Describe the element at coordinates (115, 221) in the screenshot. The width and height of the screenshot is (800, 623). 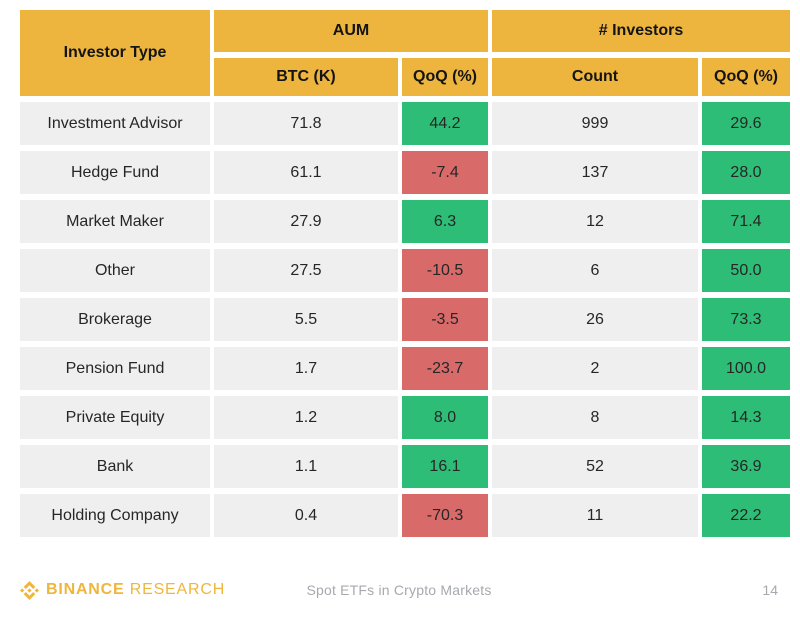
I see `investor-type-cell: Market Maker` at that location.